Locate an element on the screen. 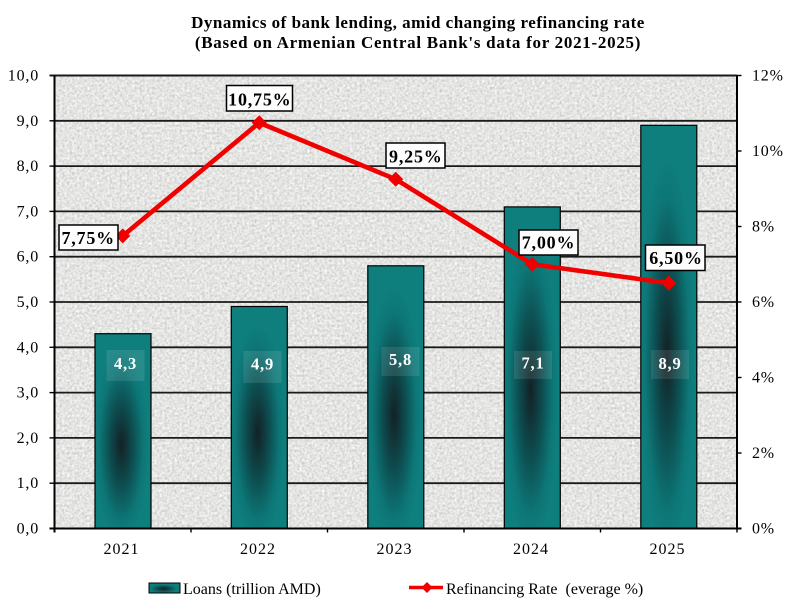 The width and height of the screenshot is (800, 614). svg-text: 10% is located at coordinates (768, 151).